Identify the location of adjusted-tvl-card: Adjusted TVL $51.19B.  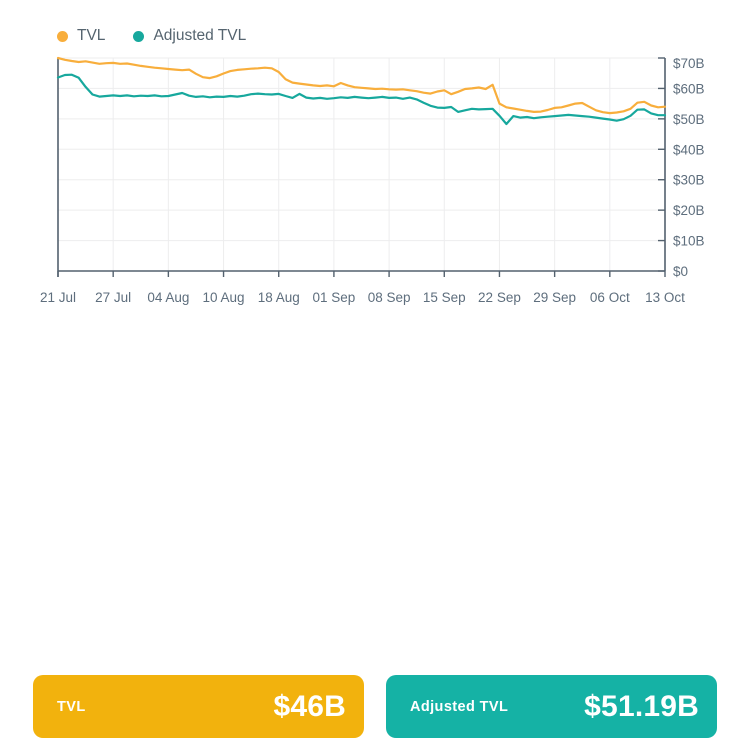
(551, 706).